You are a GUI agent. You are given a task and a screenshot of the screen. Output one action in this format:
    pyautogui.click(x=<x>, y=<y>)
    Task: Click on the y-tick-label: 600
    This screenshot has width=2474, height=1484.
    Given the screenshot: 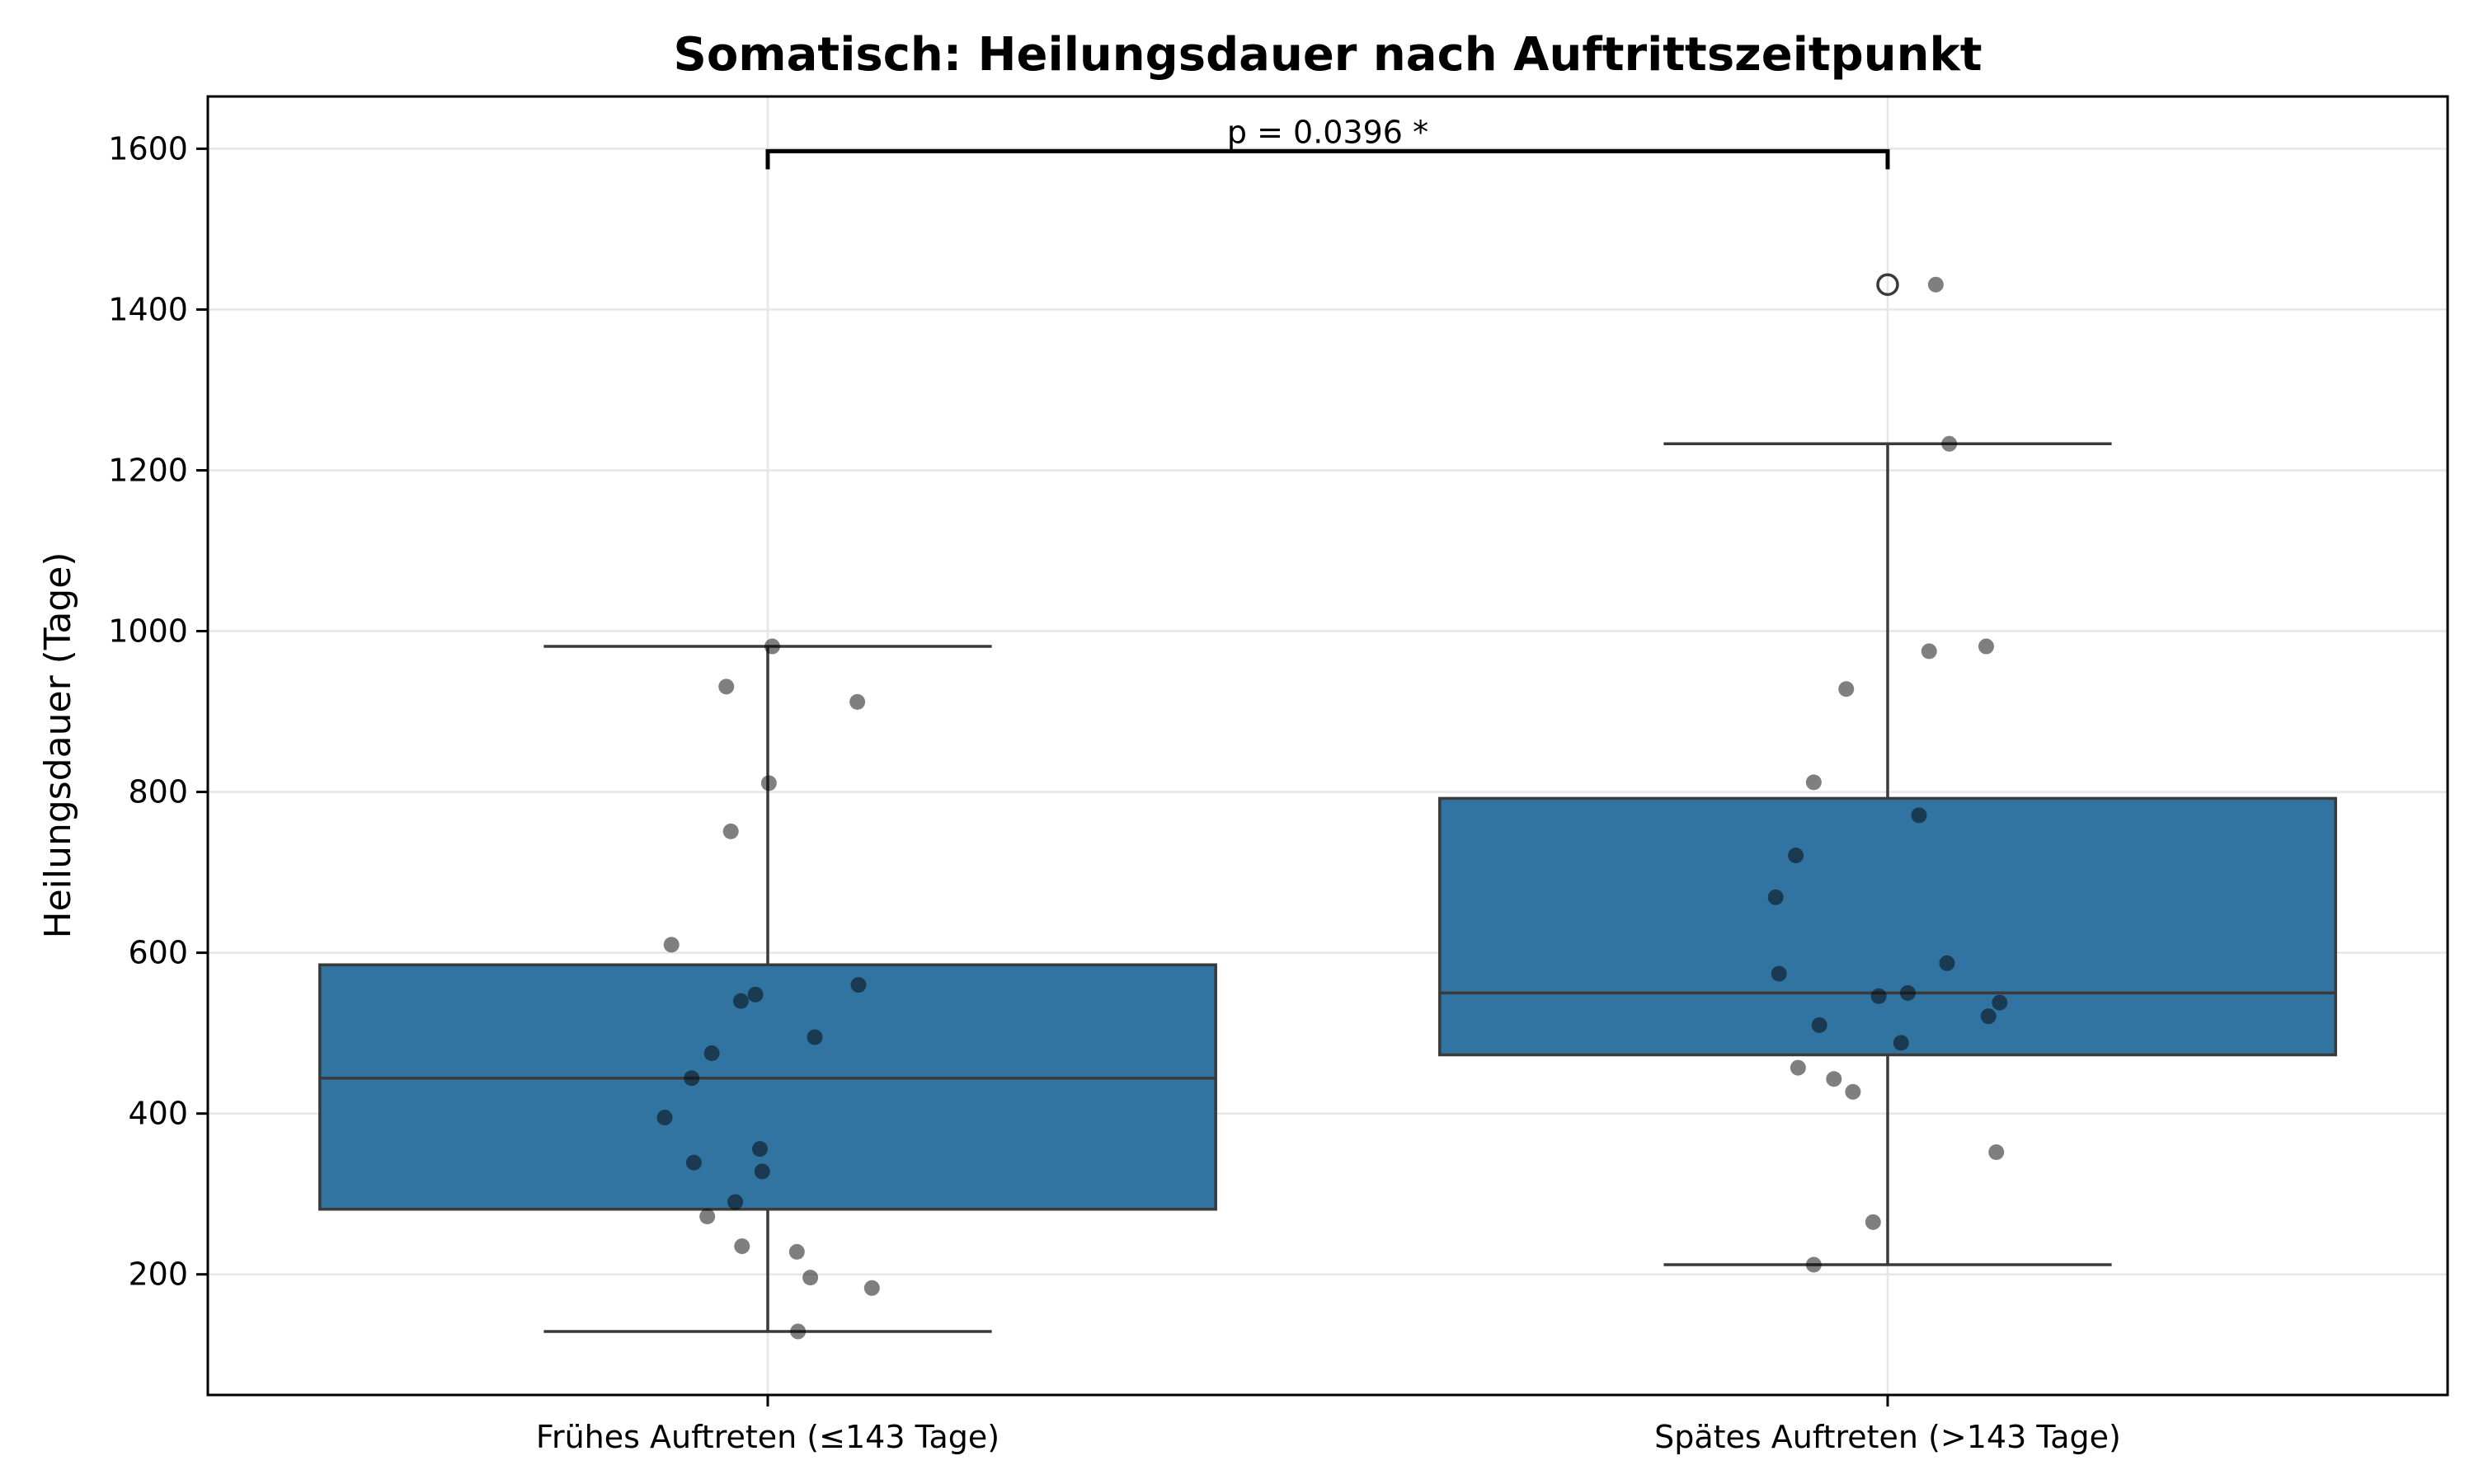 What is the action you would take?
    pyautogui.click(x=158, y=953)
    